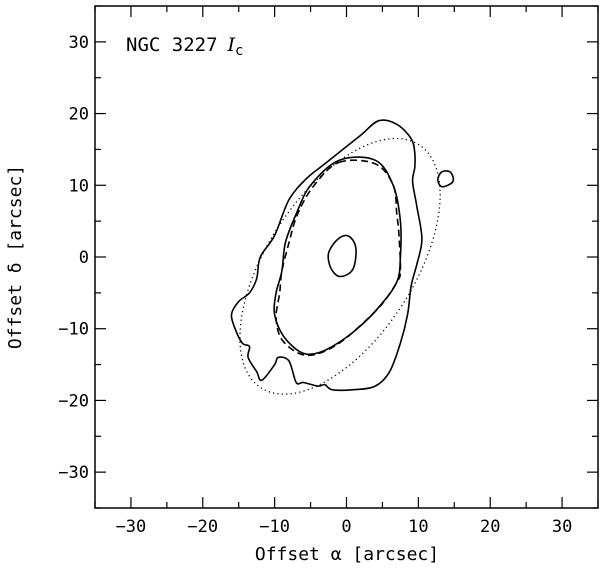 This screenshot has width=600, height=570. Describe the element at coordinates (347, 554) in the screenshot. I see `x-axis-label: Offset α [arcsec]` at that location.